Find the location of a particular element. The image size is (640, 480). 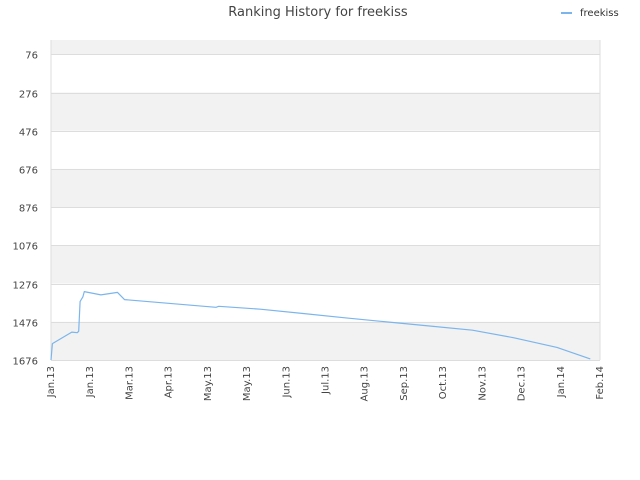

y-tick-label: 1676 is located at coordinates (25, 362).